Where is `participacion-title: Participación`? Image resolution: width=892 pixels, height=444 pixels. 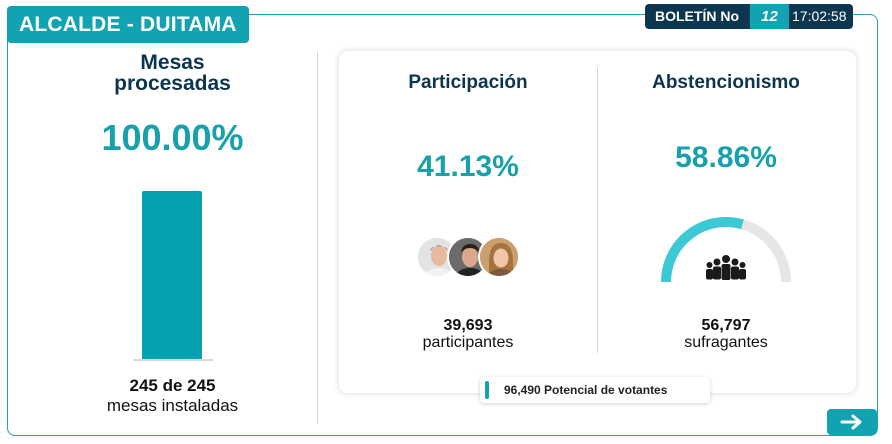
participacion-title: Participación is located at coordinates (468, 82).